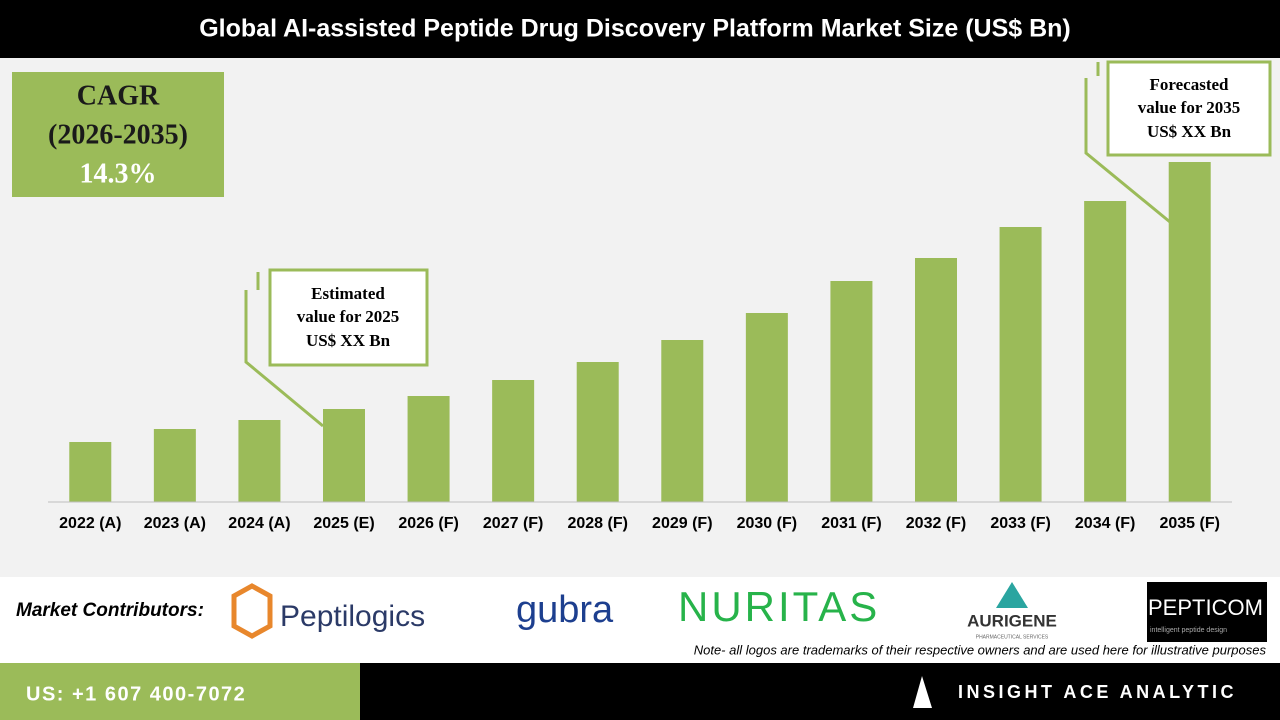 This screenshot has height=720, width=1280. I want to click on cagr-label: CAGR, so click(118, 95).